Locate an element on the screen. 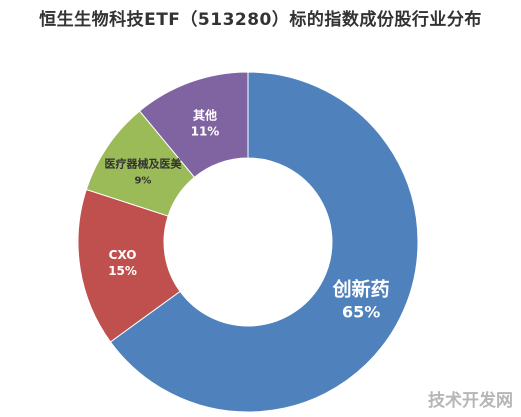 The image size is (521, 417). label-medical-devices: 医疗器械及医美 is located at coordinates (143, 164).